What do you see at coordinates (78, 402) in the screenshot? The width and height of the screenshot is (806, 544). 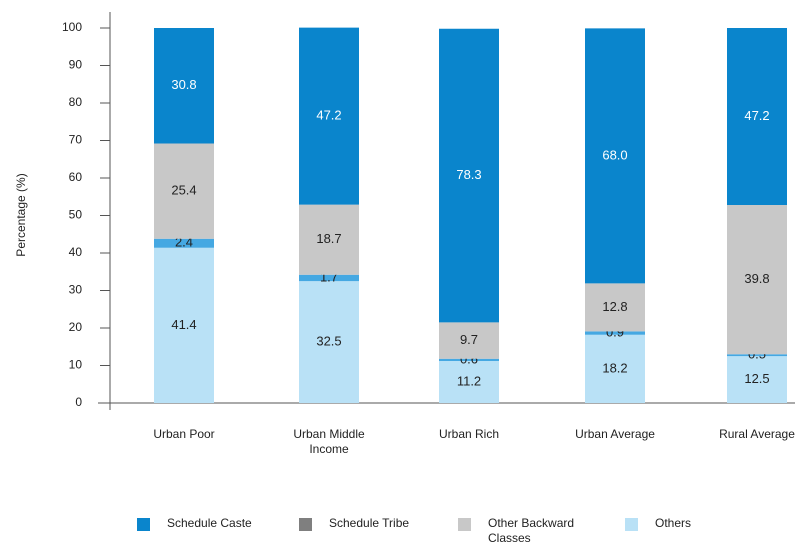 I see `y-tick-label: 0` at bounding box center [78, 402].